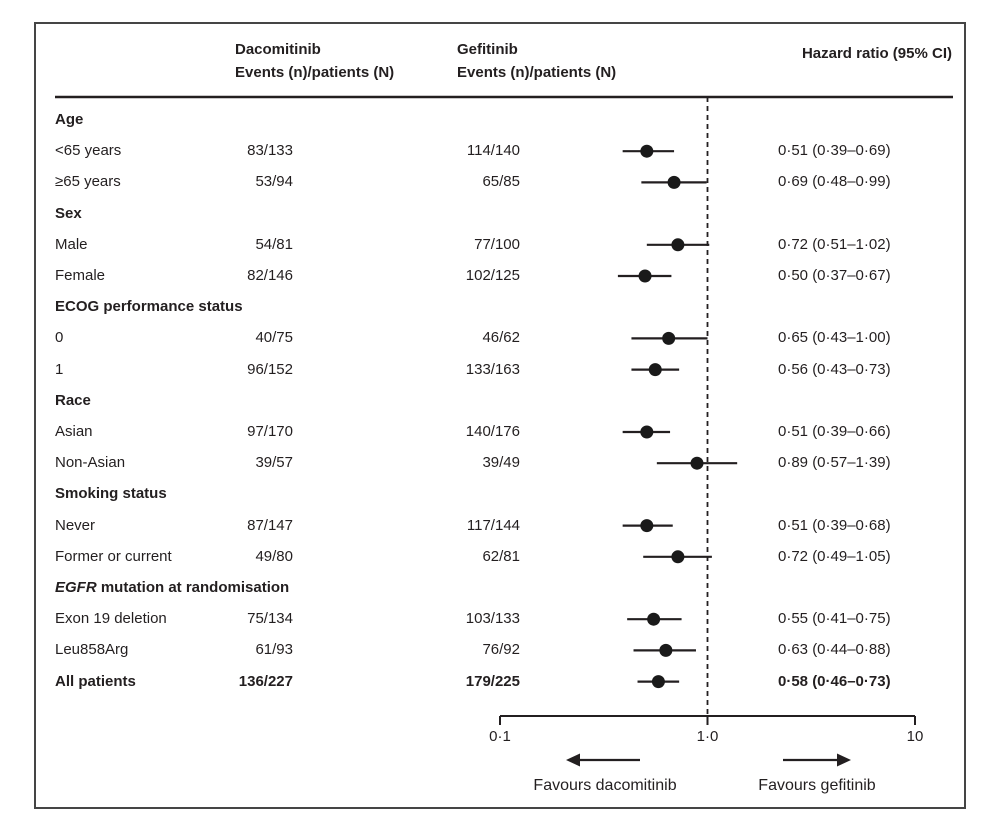  I want to click on dacomitinib-events-value: 53/94, so click(274, 182).